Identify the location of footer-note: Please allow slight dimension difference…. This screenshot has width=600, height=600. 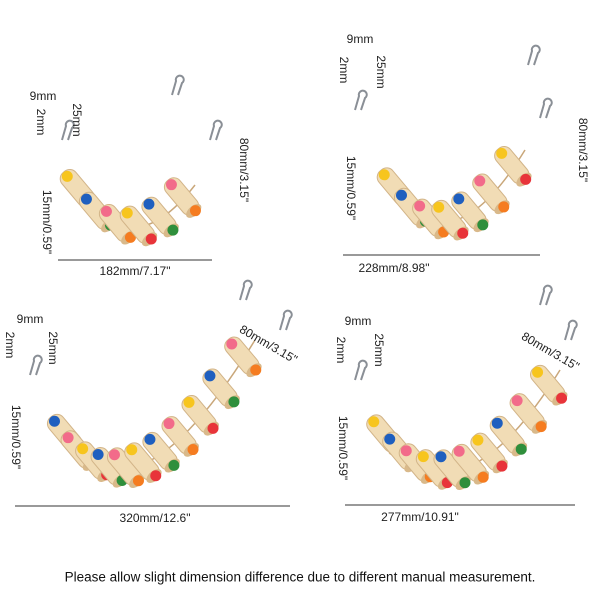
(300, 577).